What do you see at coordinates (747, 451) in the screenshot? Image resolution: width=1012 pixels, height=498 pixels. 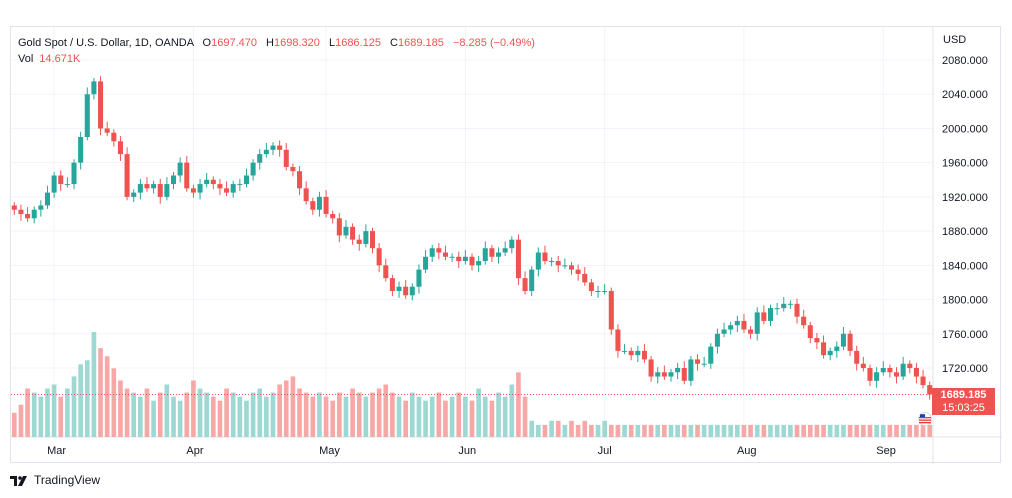 I see `x-tick-label: Aug` at bounding box center [747, 451].